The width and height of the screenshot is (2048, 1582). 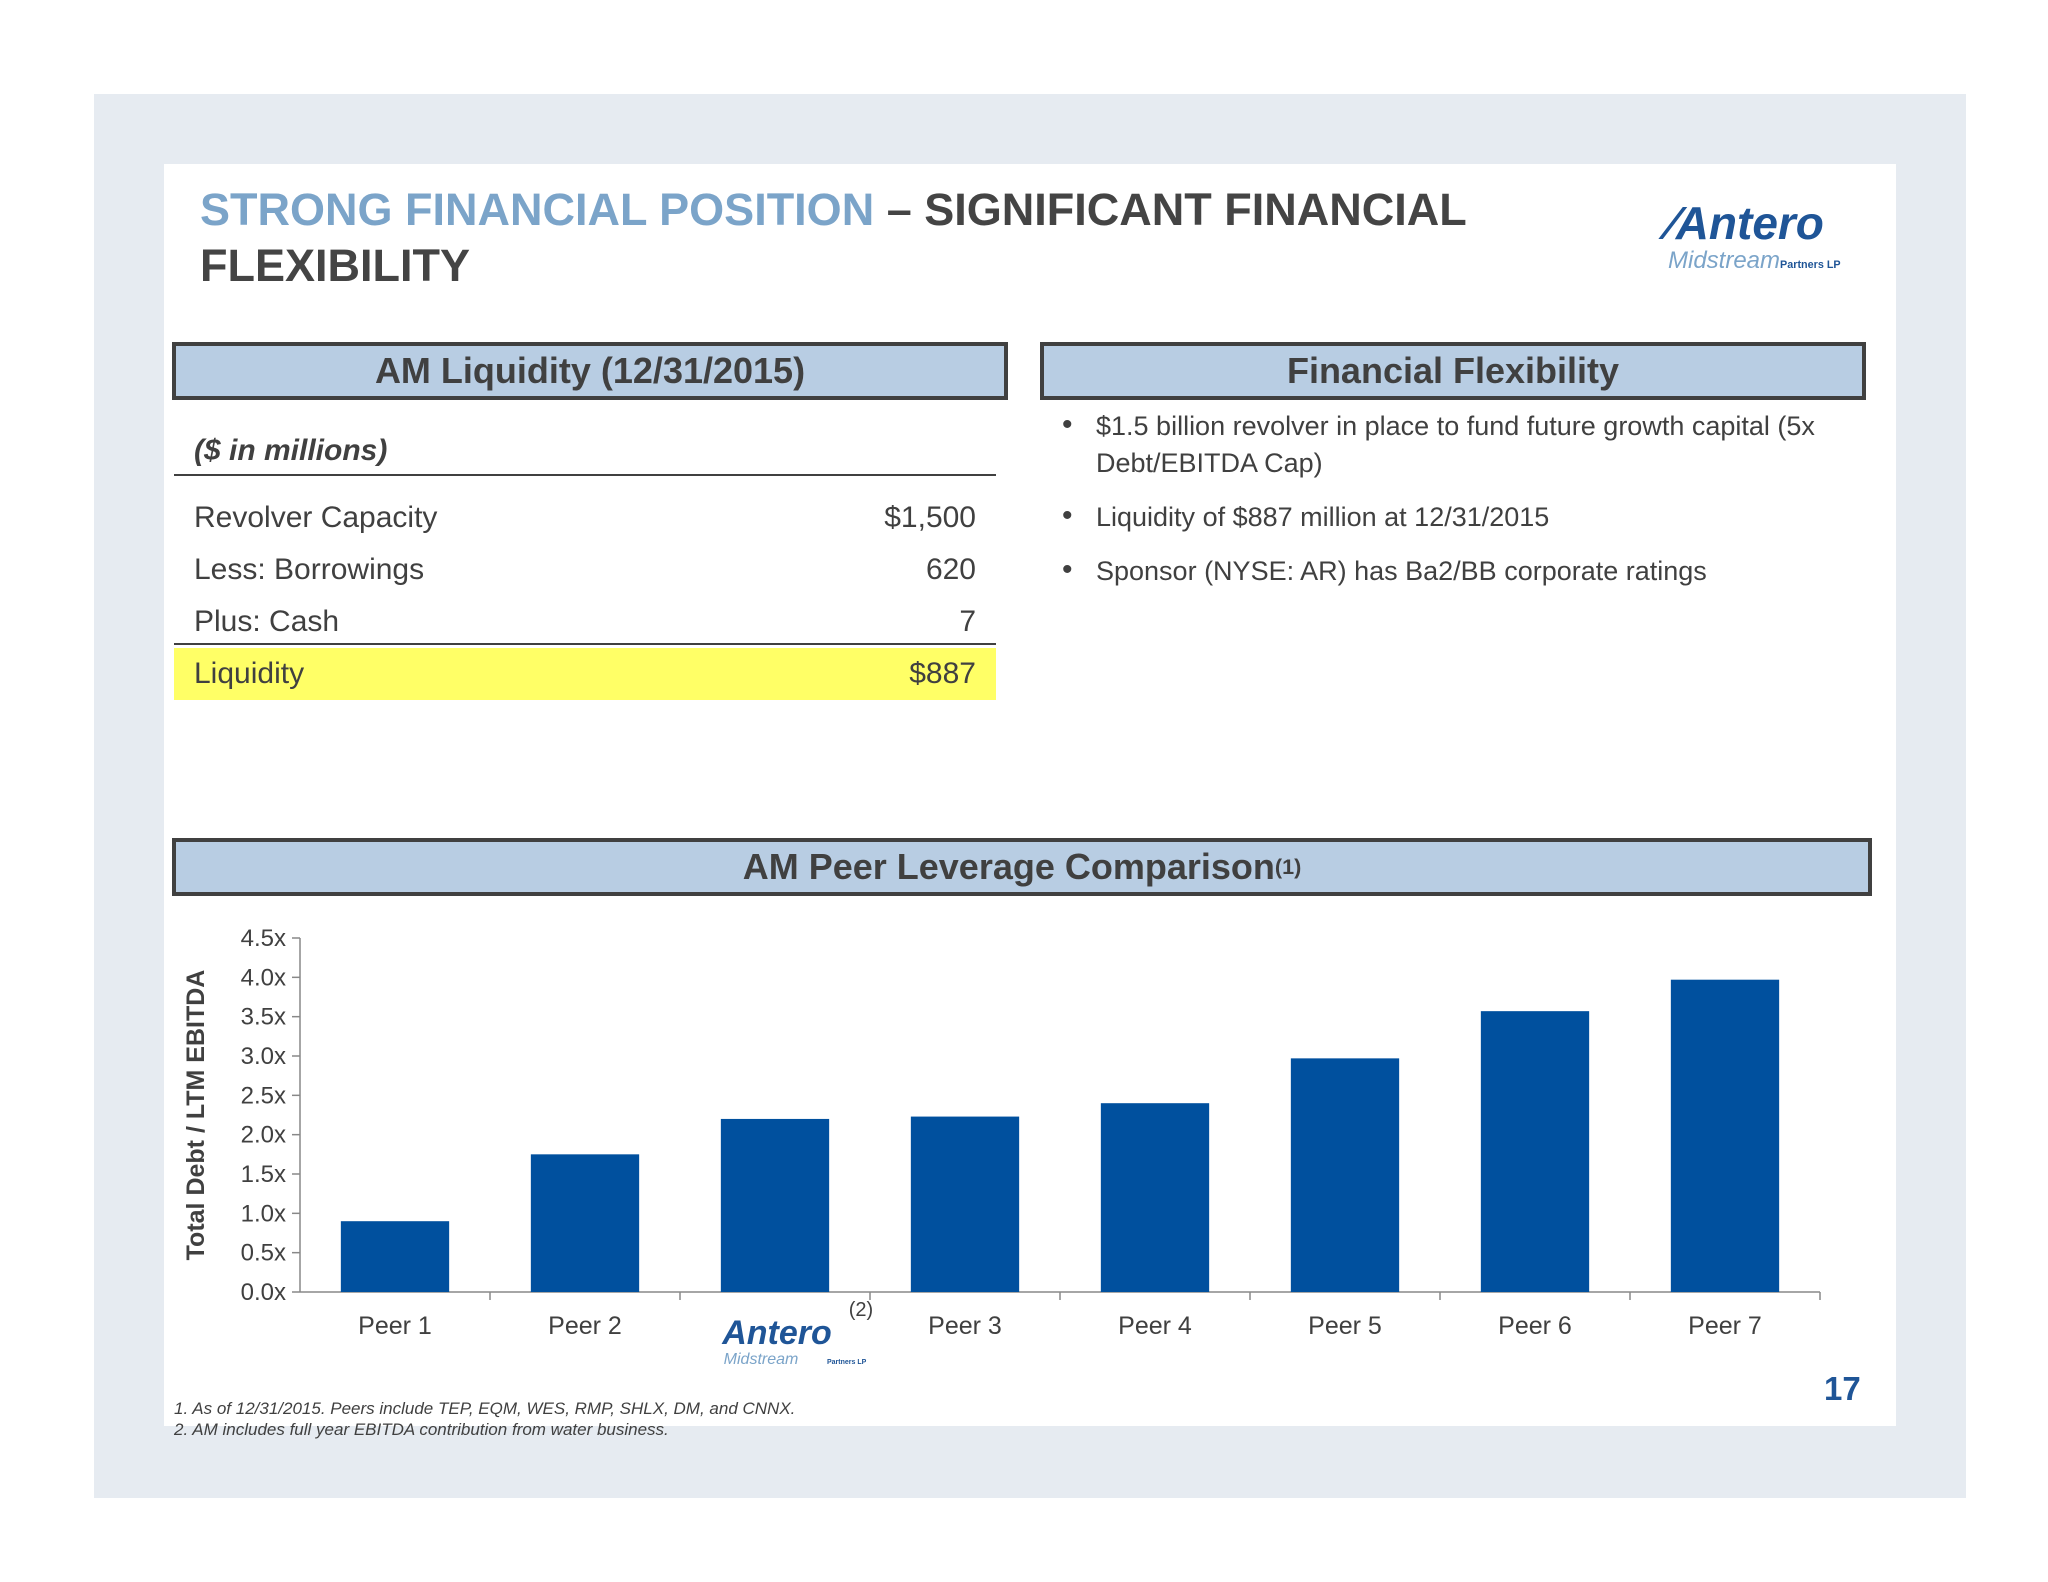 I want to click on row-label: Less: Borrowings, so click(x=309, y=569).